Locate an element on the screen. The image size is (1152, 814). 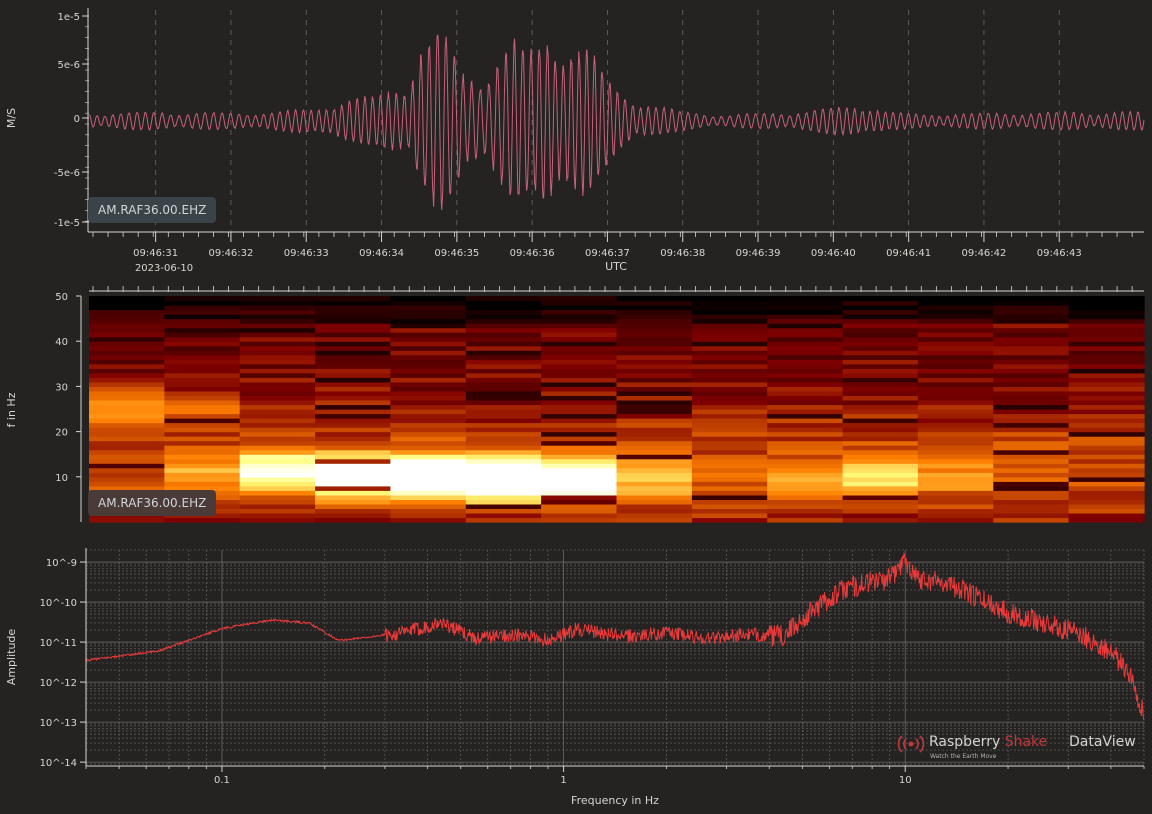
waveform-x-axis-label: UTC is located at coordinates (616, 266).